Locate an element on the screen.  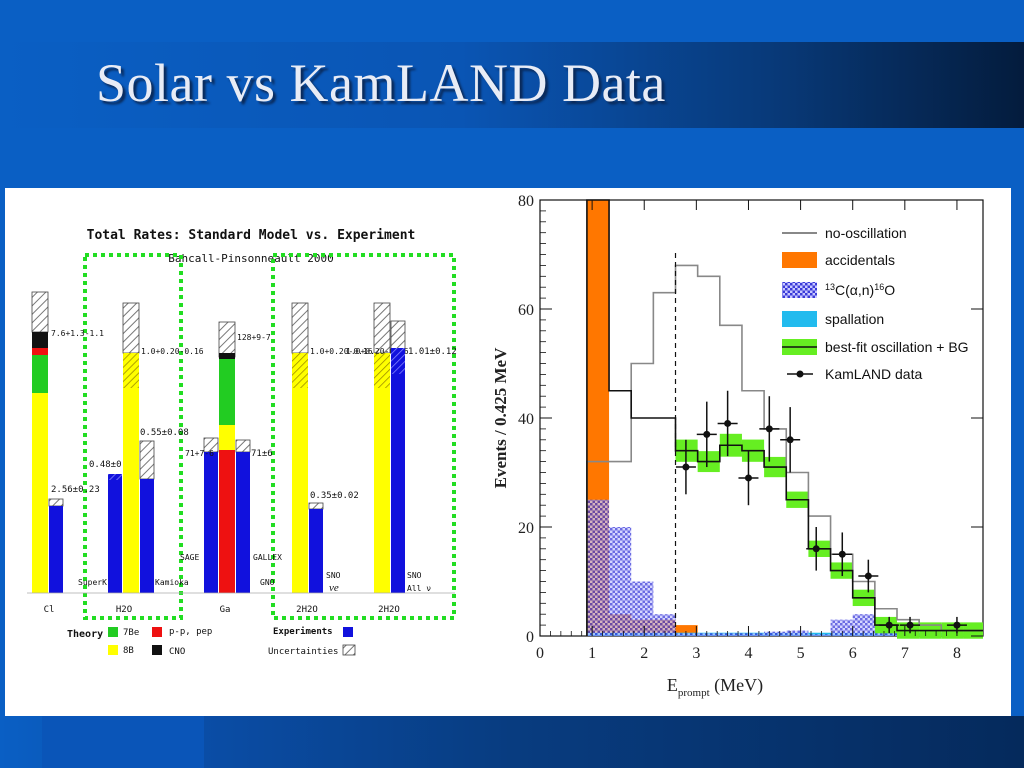
y-tick-label: 80 is located at coordinates (526, 201).